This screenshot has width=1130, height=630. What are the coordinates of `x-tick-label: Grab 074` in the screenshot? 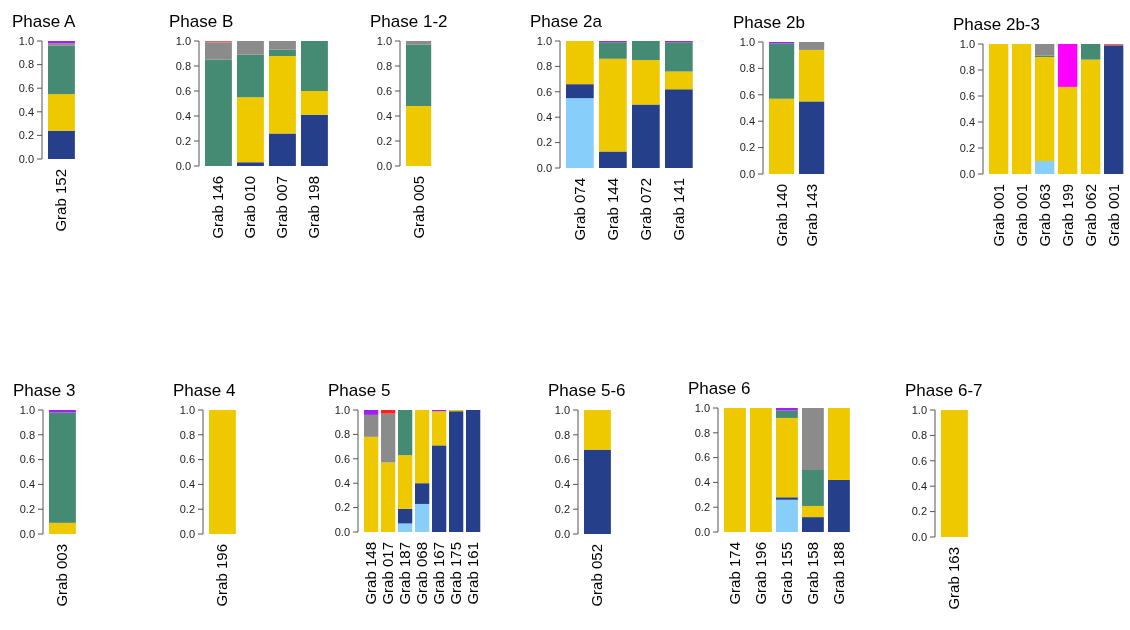 It's located at (579, 209).